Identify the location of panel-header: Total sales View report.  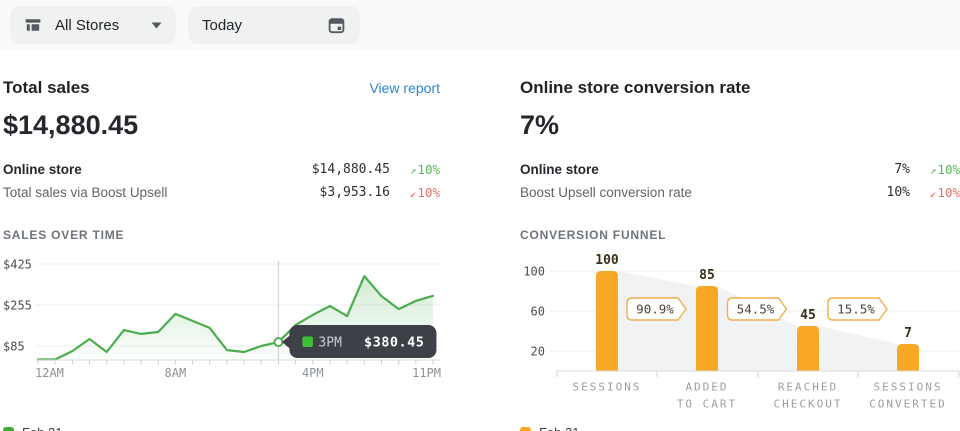
(221, 88).